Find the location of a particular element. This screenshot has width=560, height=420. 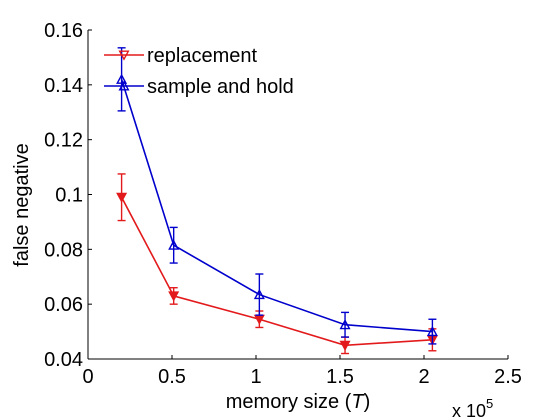

legend-label: replacement is located at coordinates (202, 56).